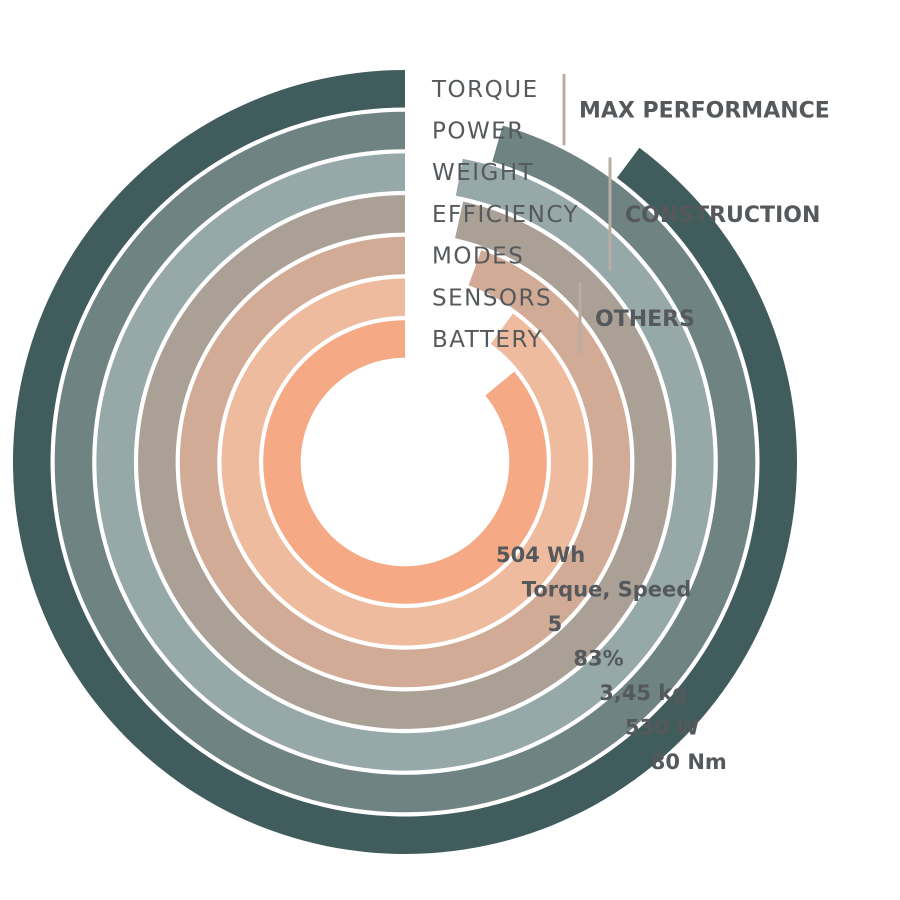 This screenshot has height=900, width=900. Describe the element at coordinates (492, 298) in the screenshot. I see `category-label-sensors: SENSORS` at that location.